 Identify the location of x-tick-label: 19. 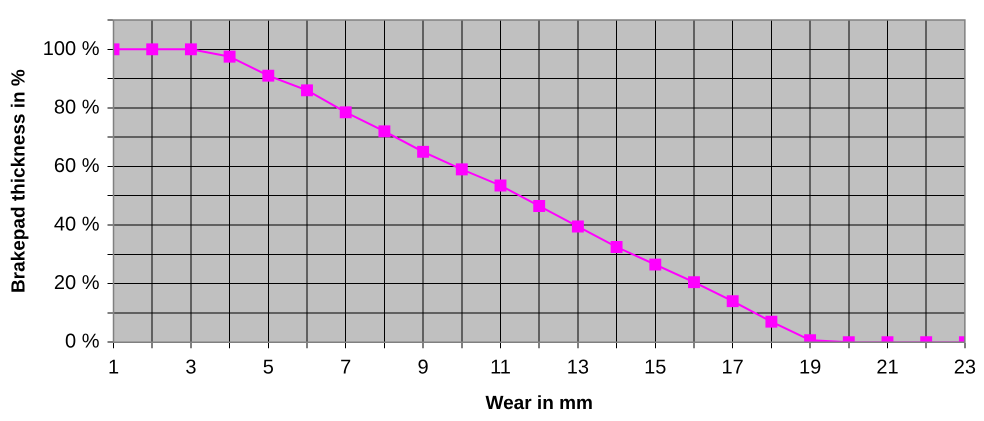
(810, 367).